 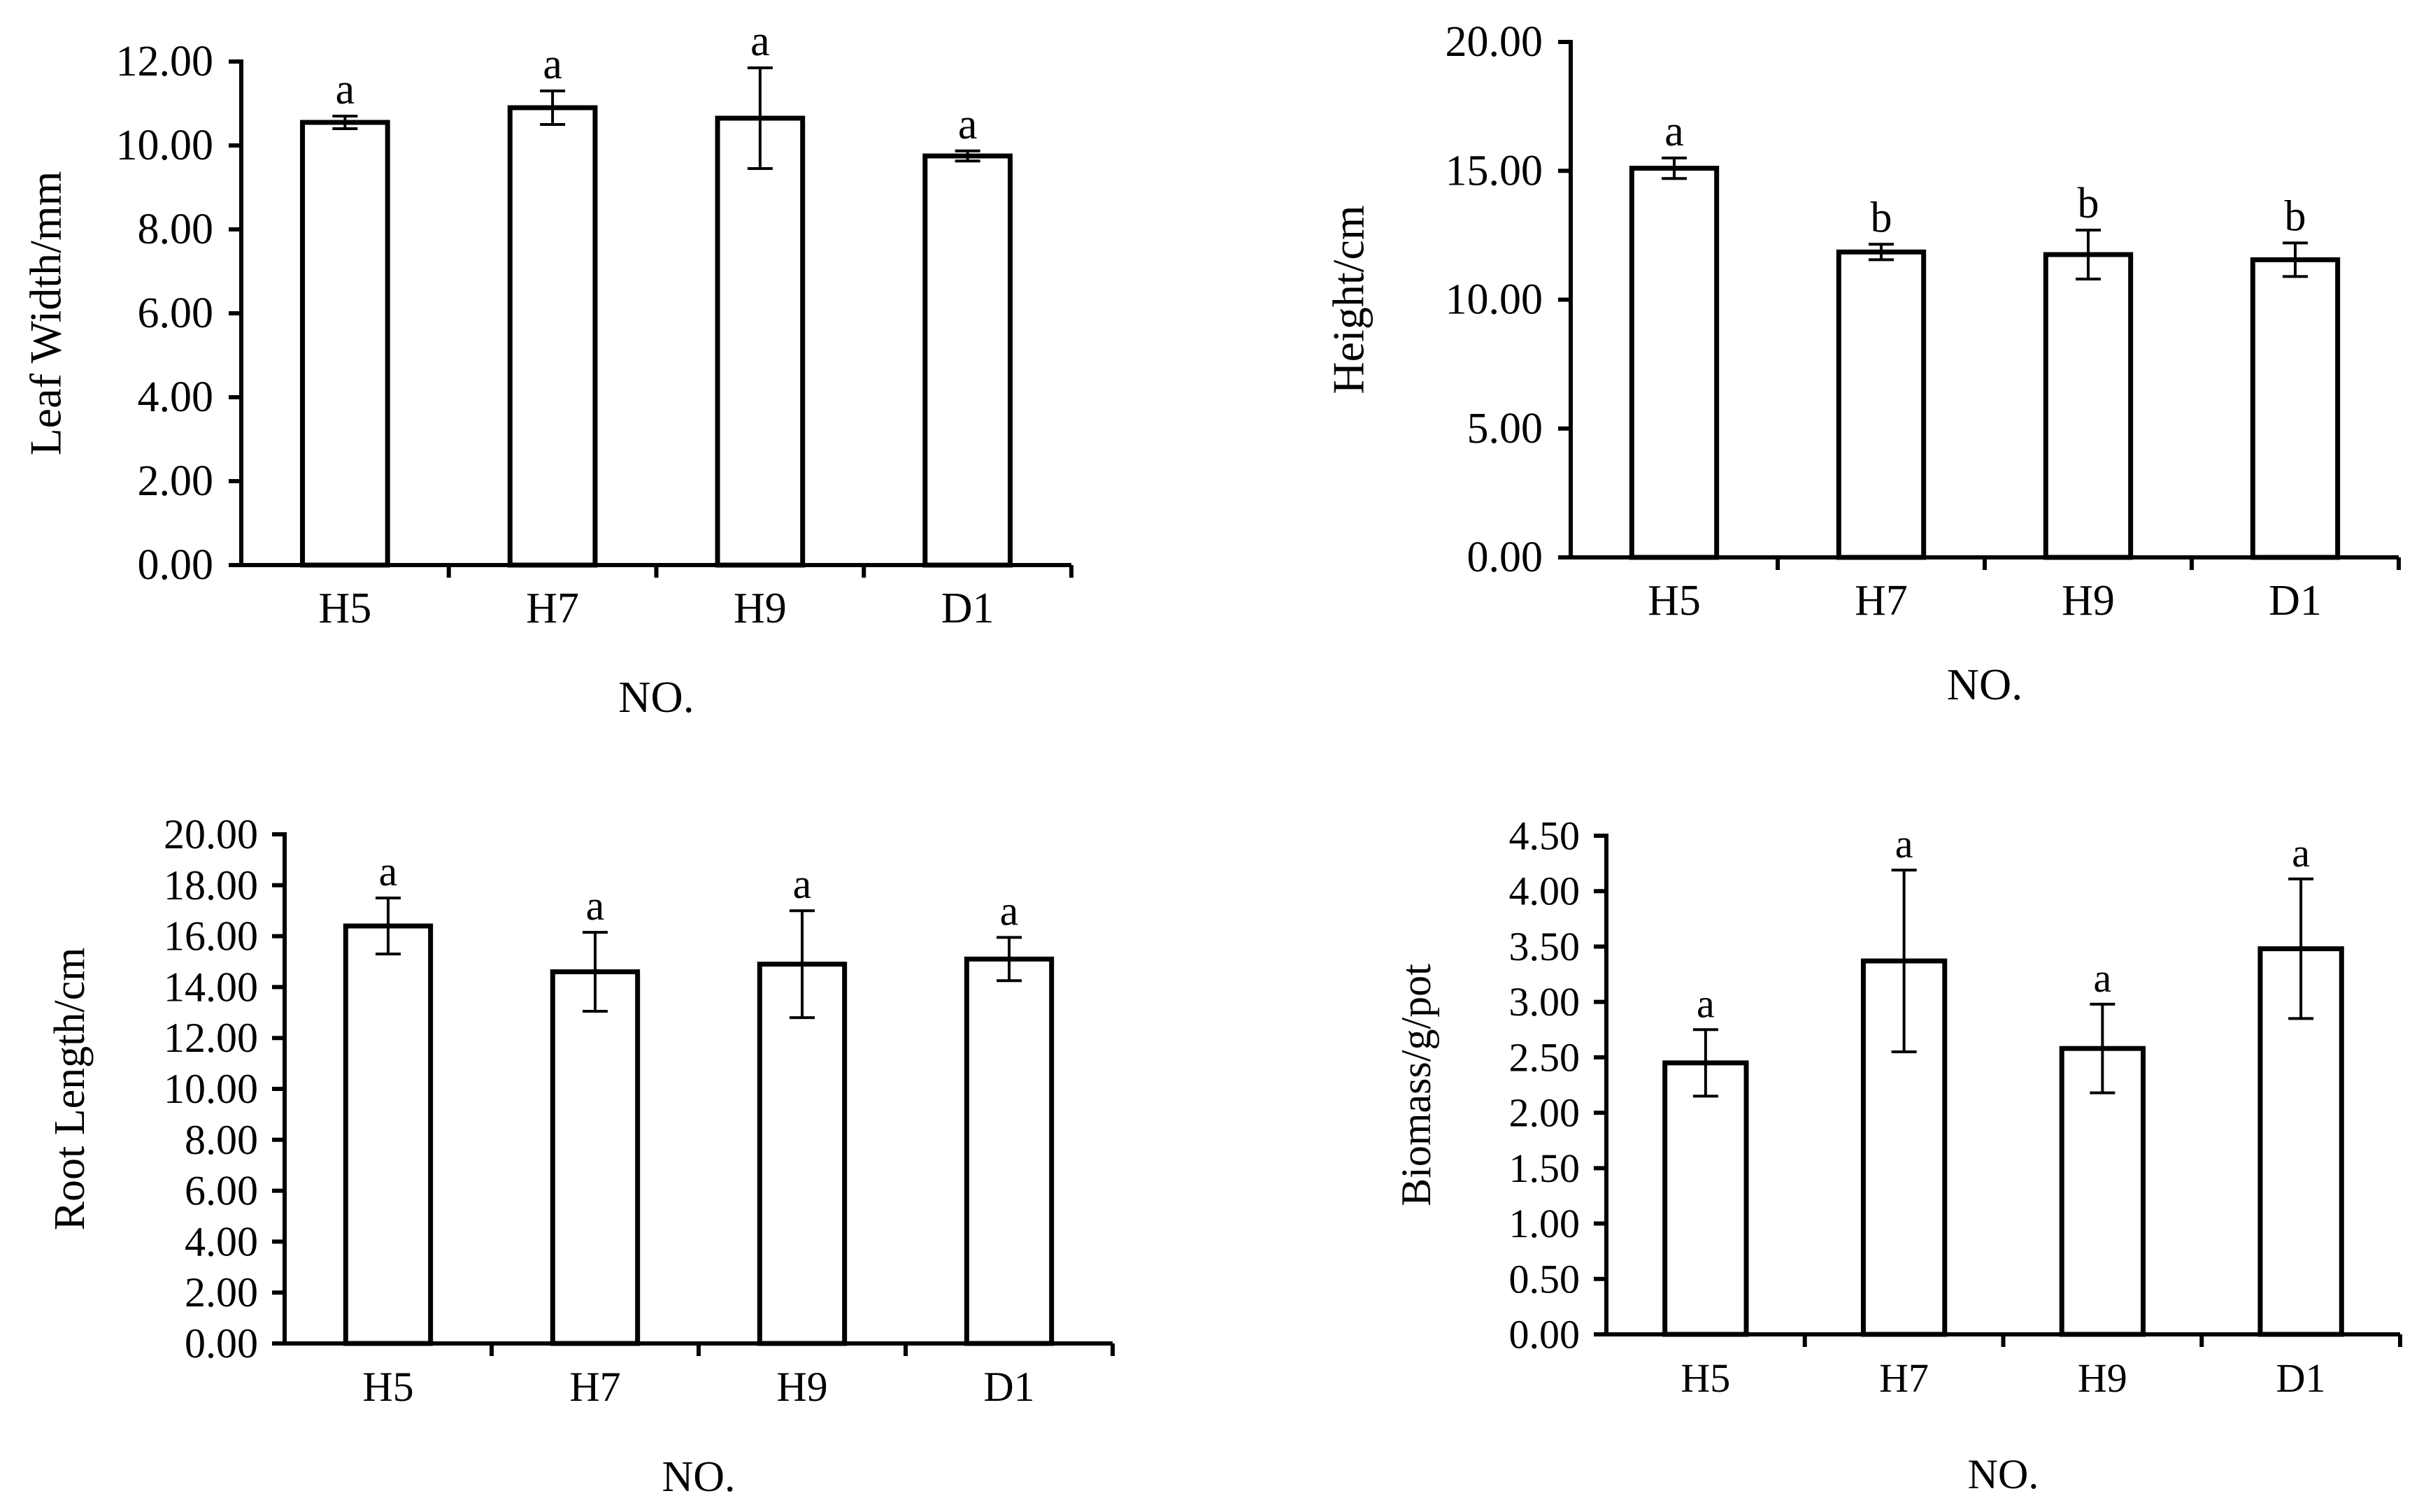 What do you see at coordinates (1544, 1168) in the screenshot?
I see `y-tick-label: 1.50` at bounding box center [1544, 1168].